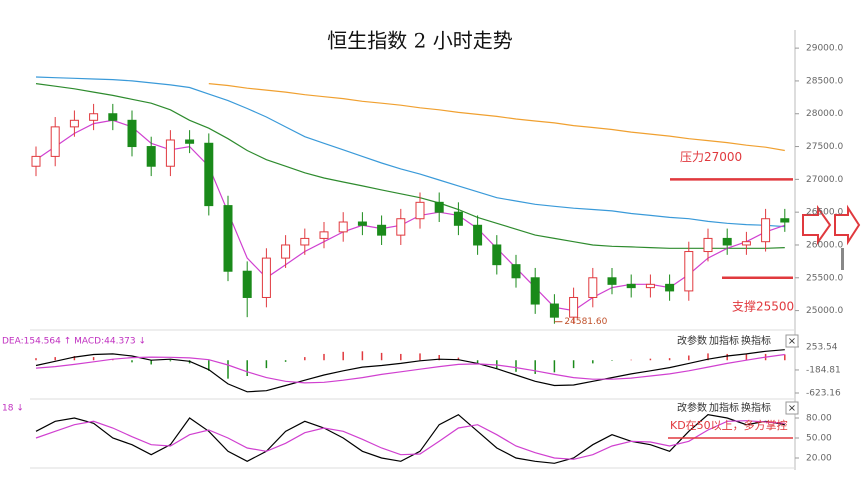 The image size is (861, 494). What do you see at coordinates (824, 81) in the screenshot?
I see `y-tick-label: 28500.0` at bounding box center [824, 81].